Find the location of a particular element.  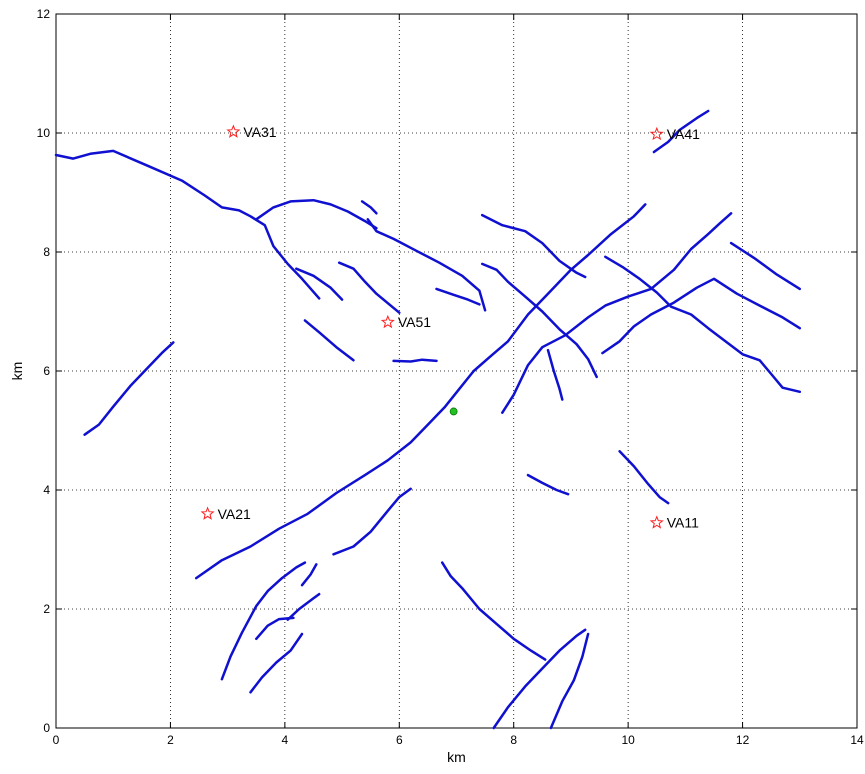

epicenter-dot is located at coordinates (453, 411).